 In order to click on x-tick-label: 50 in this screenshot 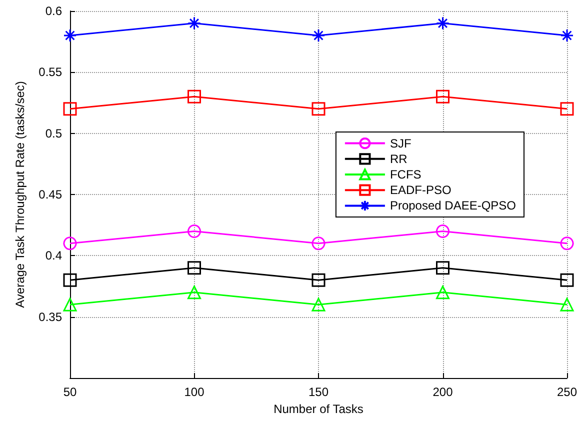, I will do `click(70, 392)`.